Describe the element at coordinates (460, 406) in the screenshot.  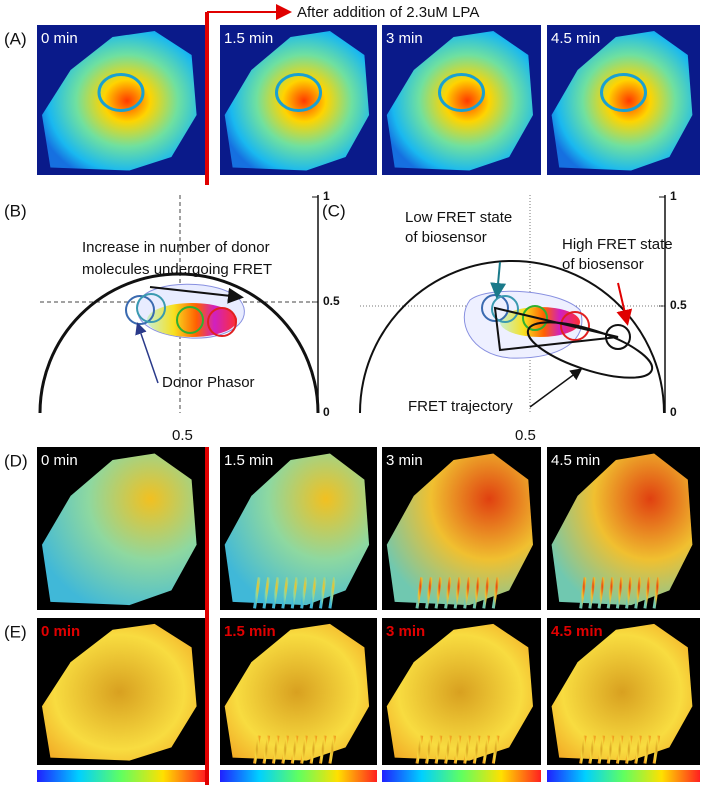
I see `note: FRET trajectory` at that location.